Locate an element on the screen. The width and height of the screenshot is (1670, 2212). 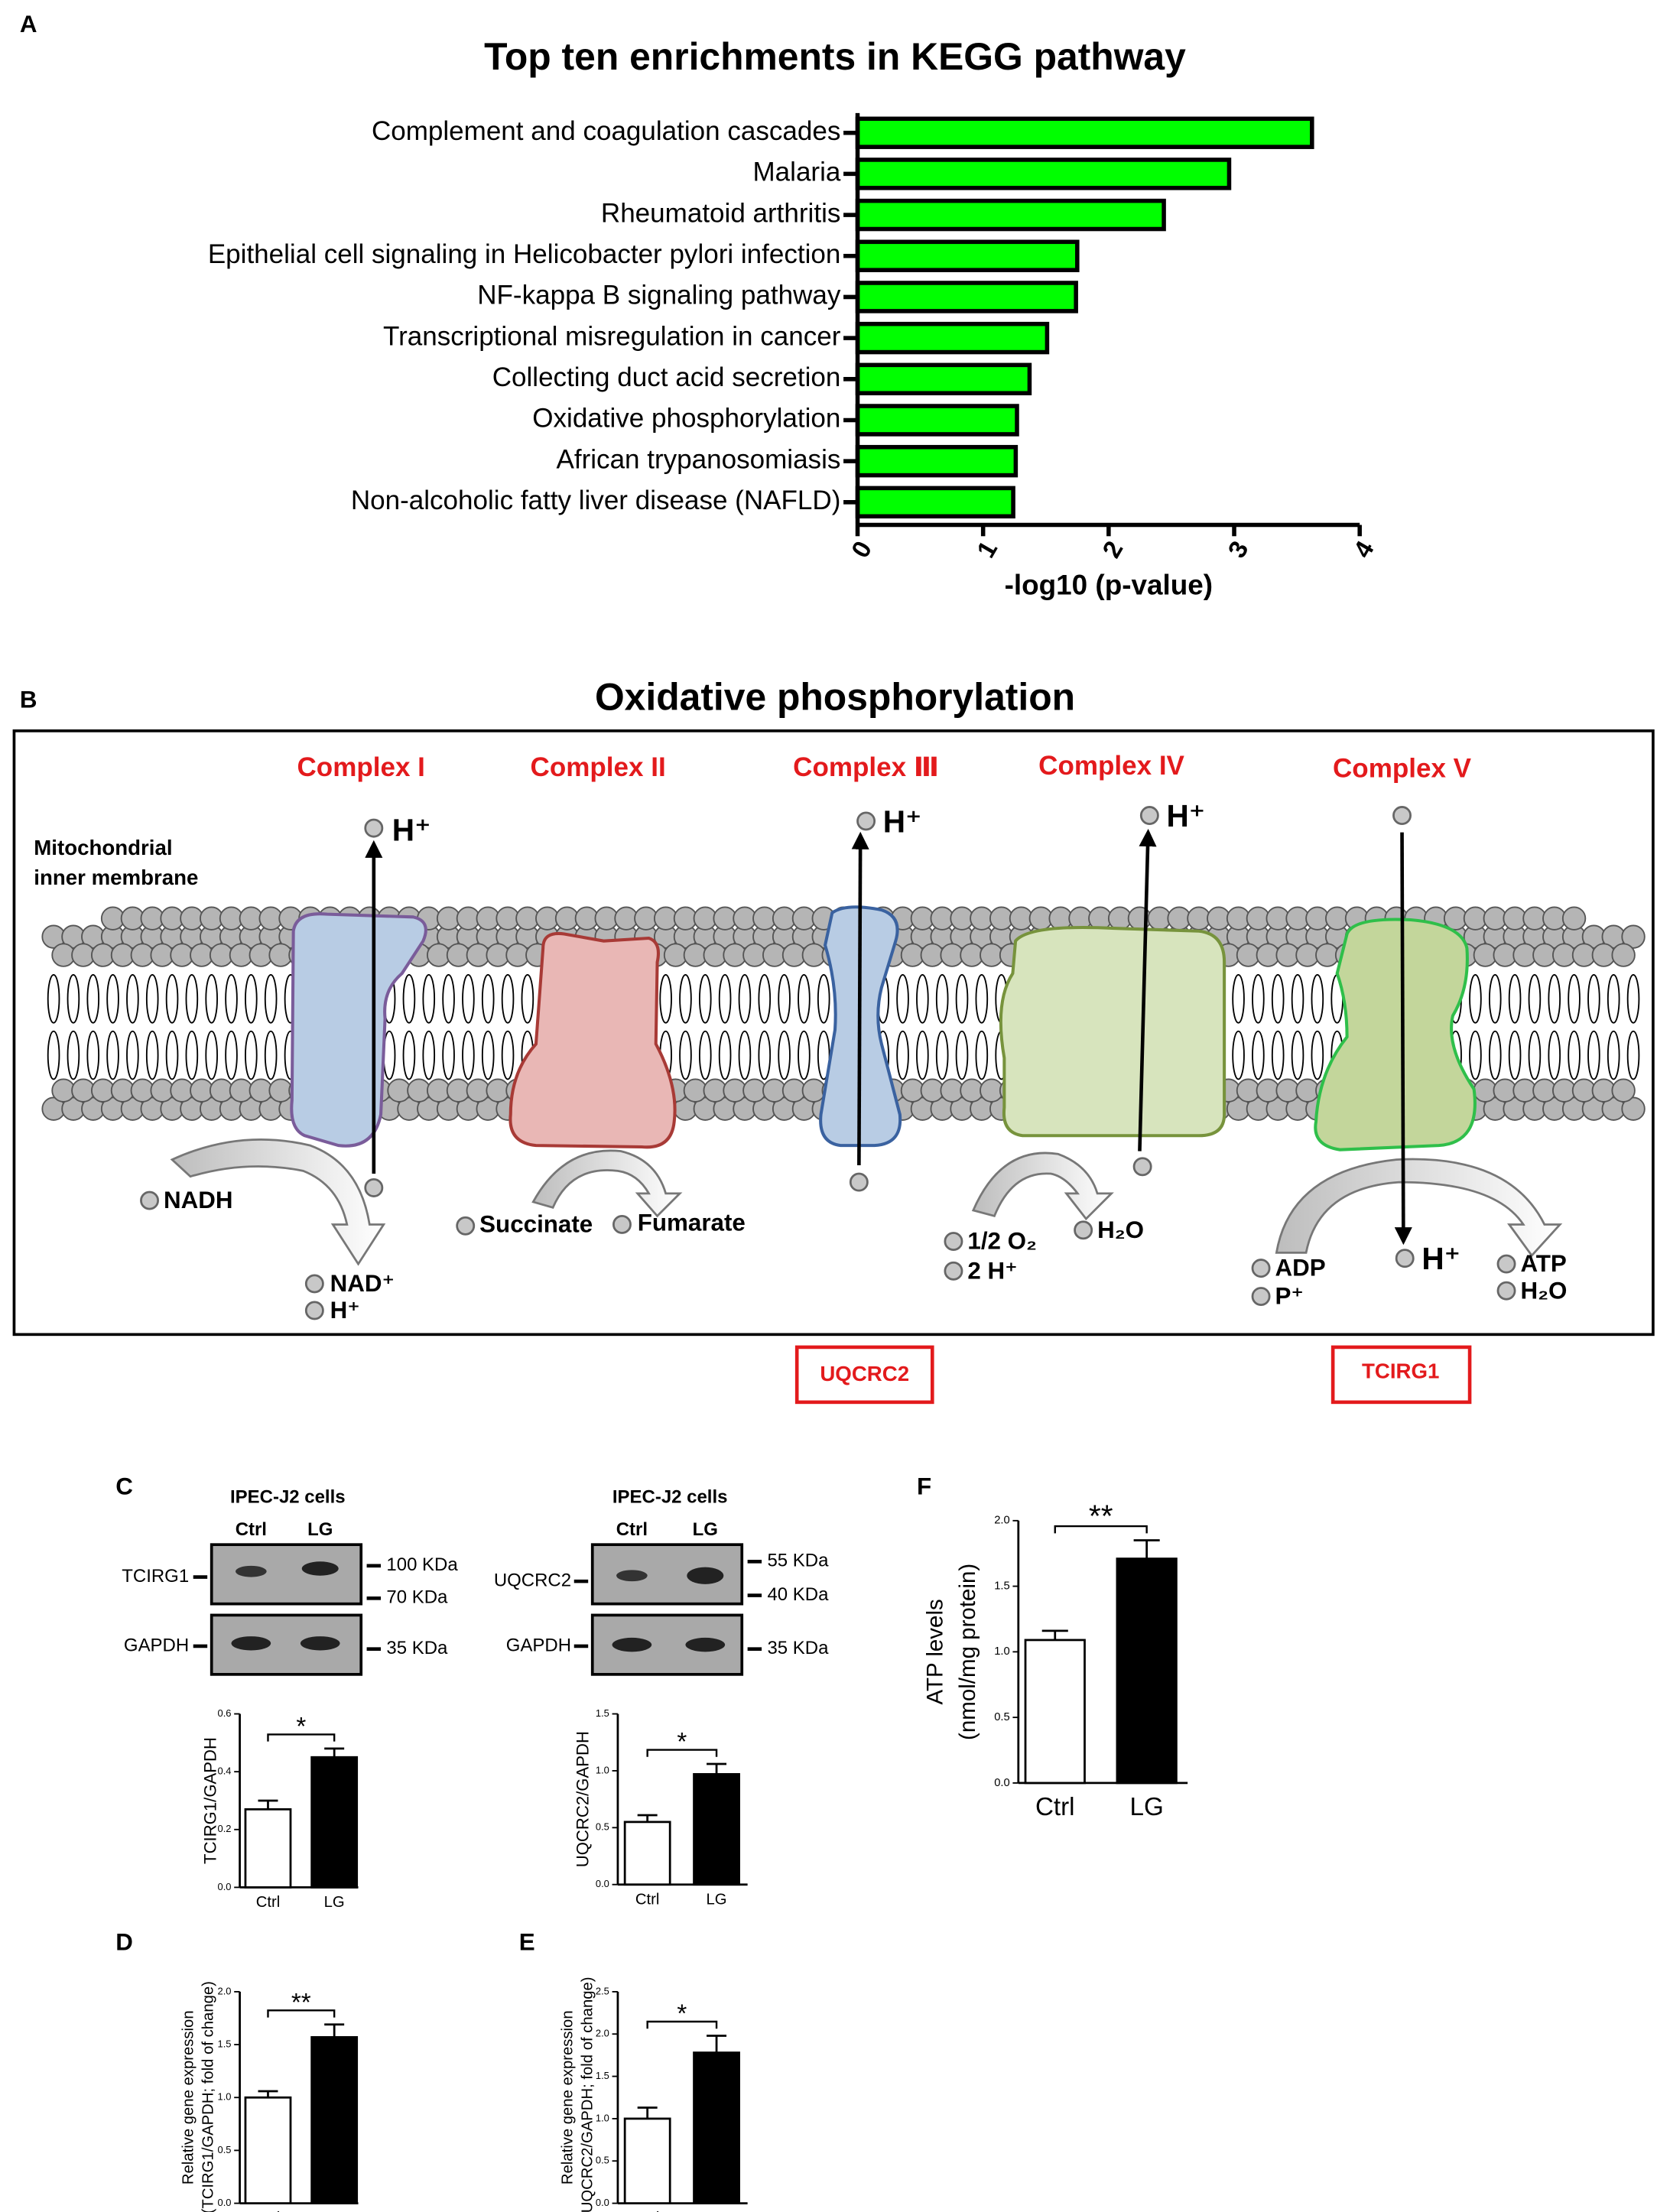
y-axis-label: ATP levels is located at coordinates (935, 1651).